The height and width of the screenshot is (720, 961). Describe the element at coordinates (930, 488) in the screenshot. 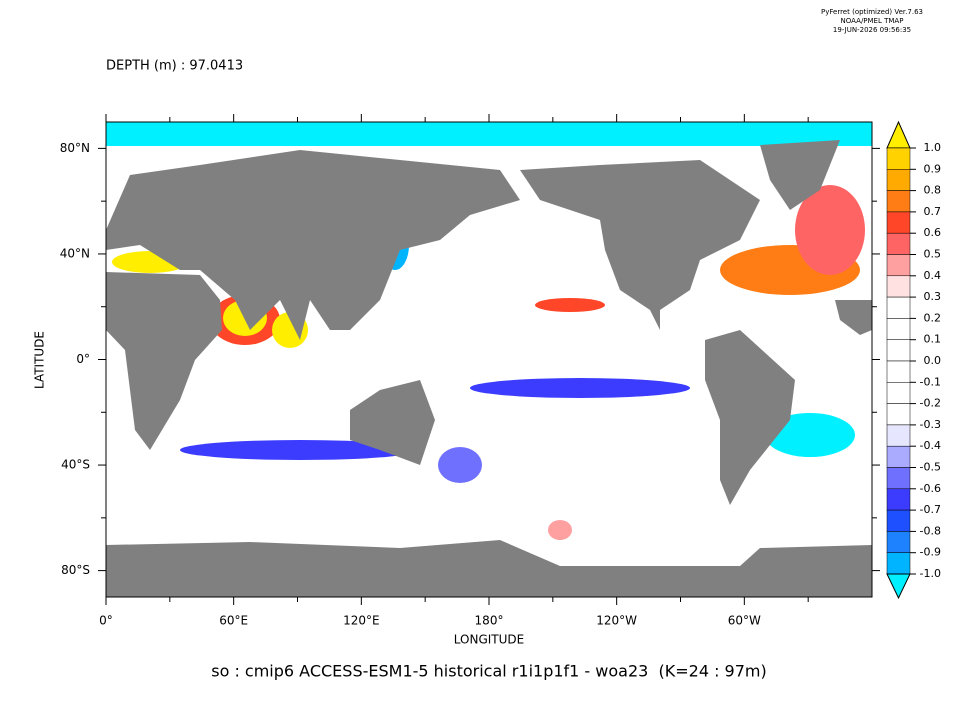

I see `colorbar-label: -0.6` at that location.